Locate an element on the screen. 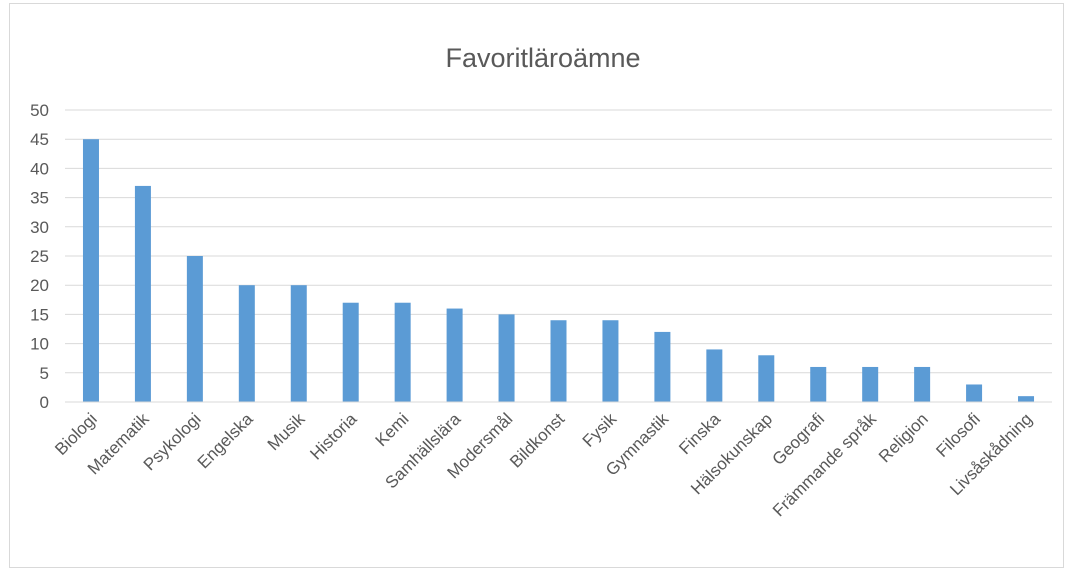  x-category-label: Historia is located at coordinates (333, 436).